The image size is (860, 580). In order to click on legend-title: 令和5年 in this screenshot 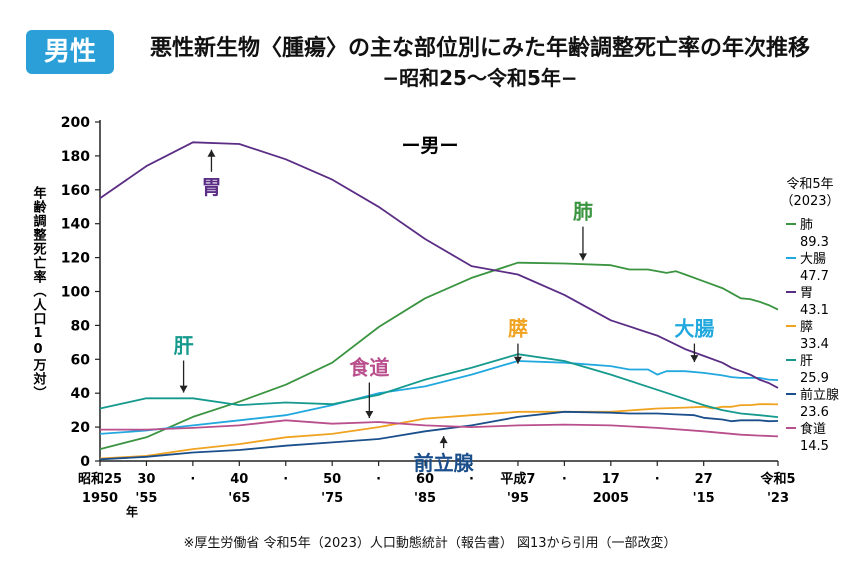, I will do `click(809, 184)`.